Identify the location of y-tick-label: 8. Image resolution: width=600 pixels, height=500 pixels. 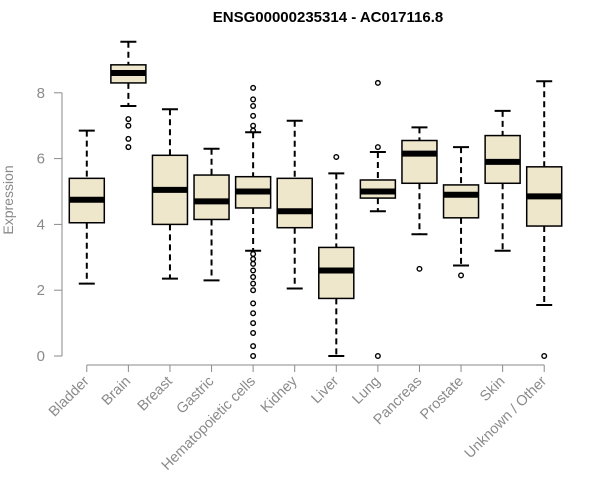
(41, 93).